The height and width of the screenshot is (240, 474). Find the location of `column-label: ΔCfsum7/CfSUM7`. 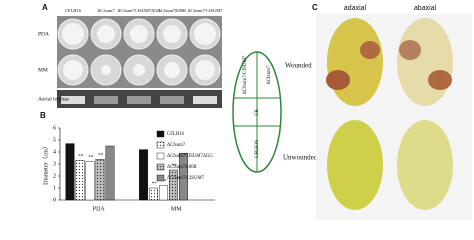

column-label: ΔCfsum7/CfSUM7 is located at coordinates (206, 10).